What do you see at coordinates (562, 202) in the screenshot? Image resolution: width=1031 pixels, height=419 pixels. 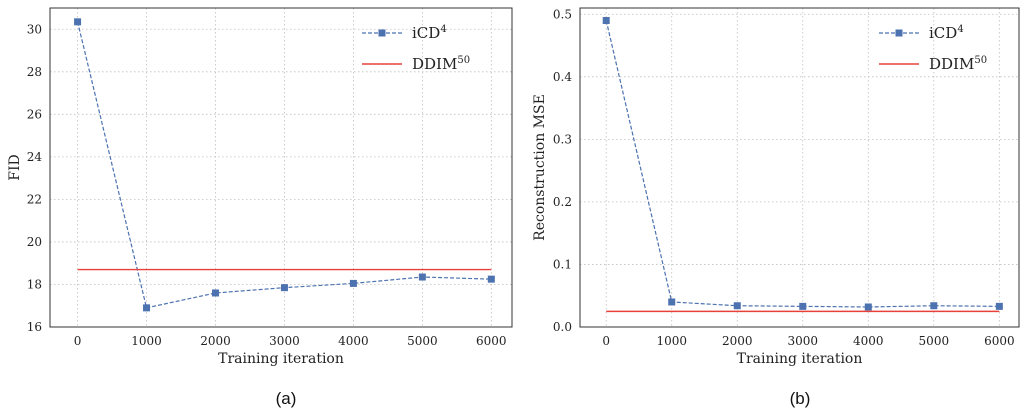 I see `y-tick-label: 0.2` at bounding box center [562, 202].